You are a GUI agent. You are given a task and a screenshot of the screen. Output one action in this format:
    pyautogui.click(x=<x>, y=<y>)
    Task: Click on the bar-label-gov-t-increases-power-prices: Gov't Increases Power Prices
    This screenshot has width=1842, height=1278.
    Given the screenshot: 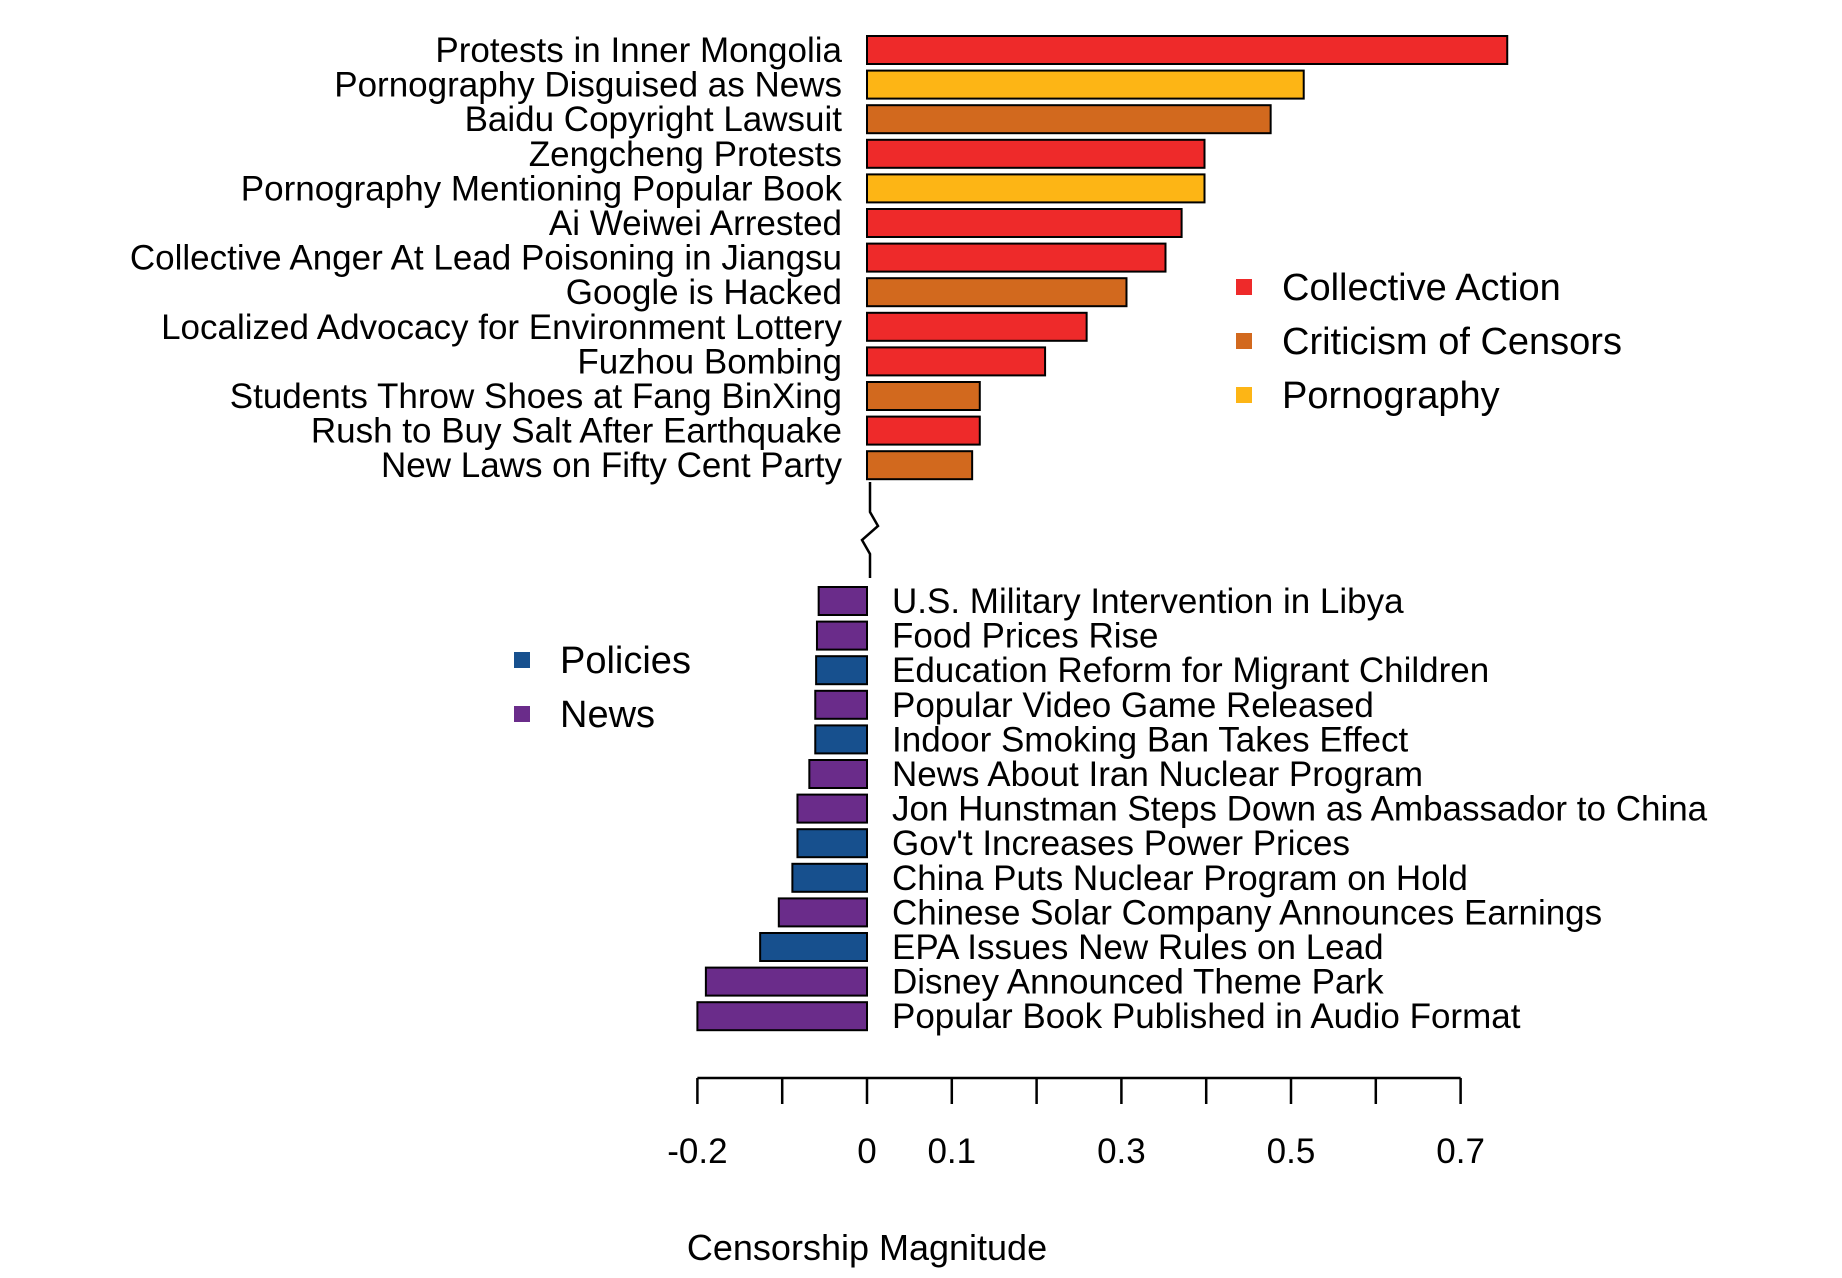 What is the action you would take?
    pyautogui.click(x=1121, y=843)
    